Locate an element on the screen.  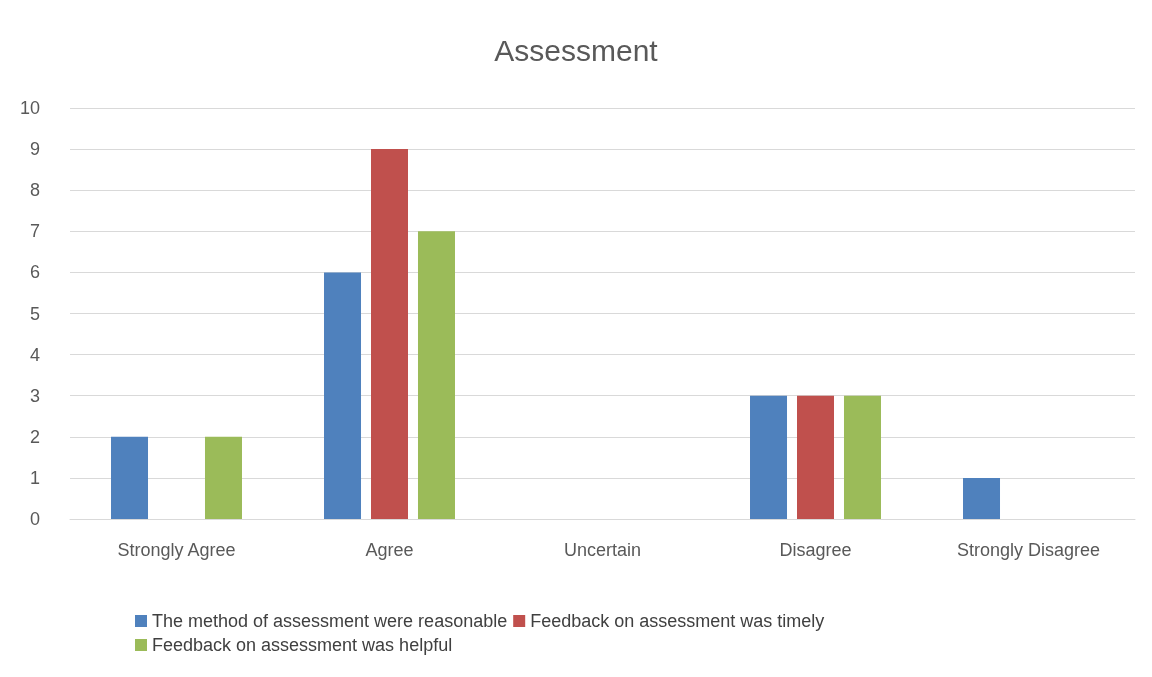
y-tick-label: 1 is located at coordinates (34, 477).